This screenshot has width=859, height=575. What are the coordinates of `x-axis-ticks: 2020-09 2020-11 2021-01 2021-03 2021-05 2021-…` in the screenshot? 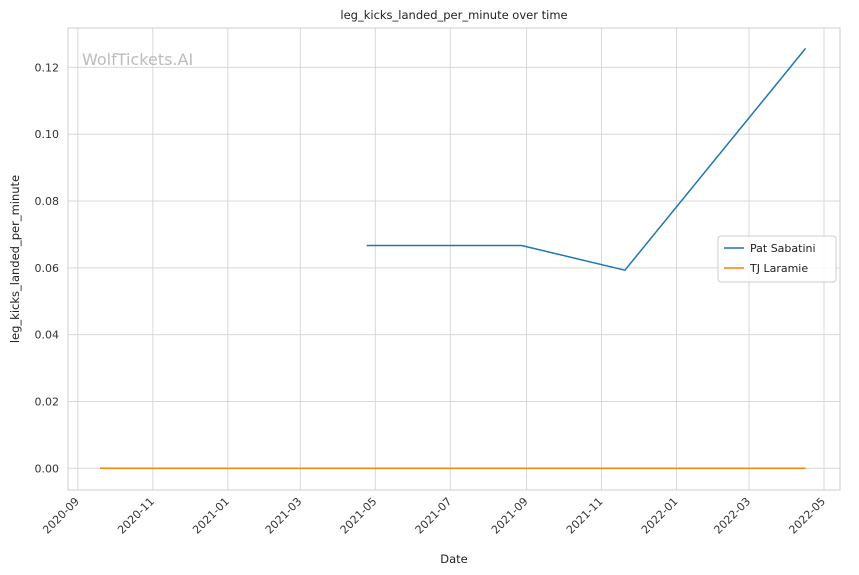 It's located at (434, 516).